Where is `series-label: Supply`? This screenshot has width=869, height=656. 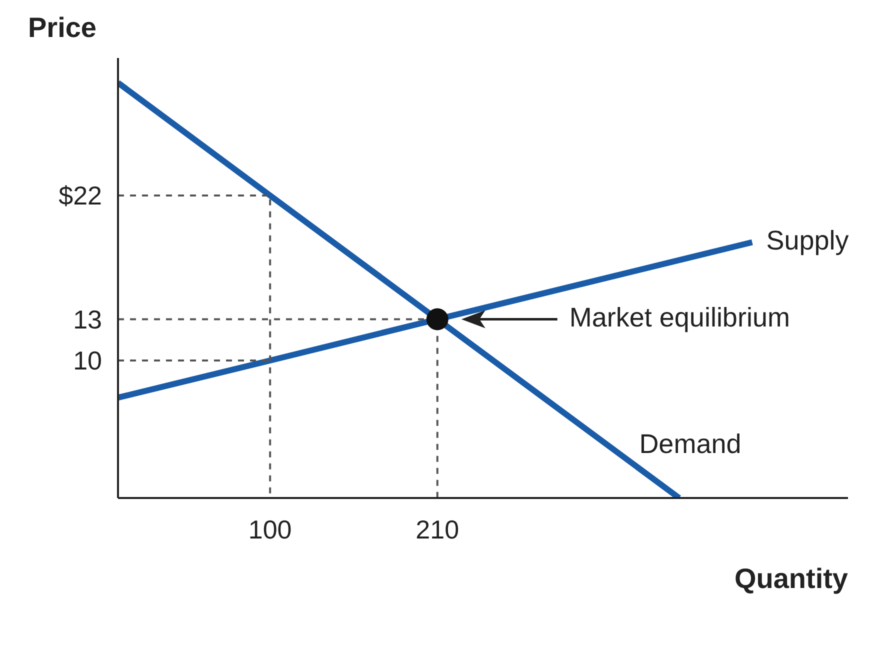 series-label: Supply is located at coordinates (808, 240).